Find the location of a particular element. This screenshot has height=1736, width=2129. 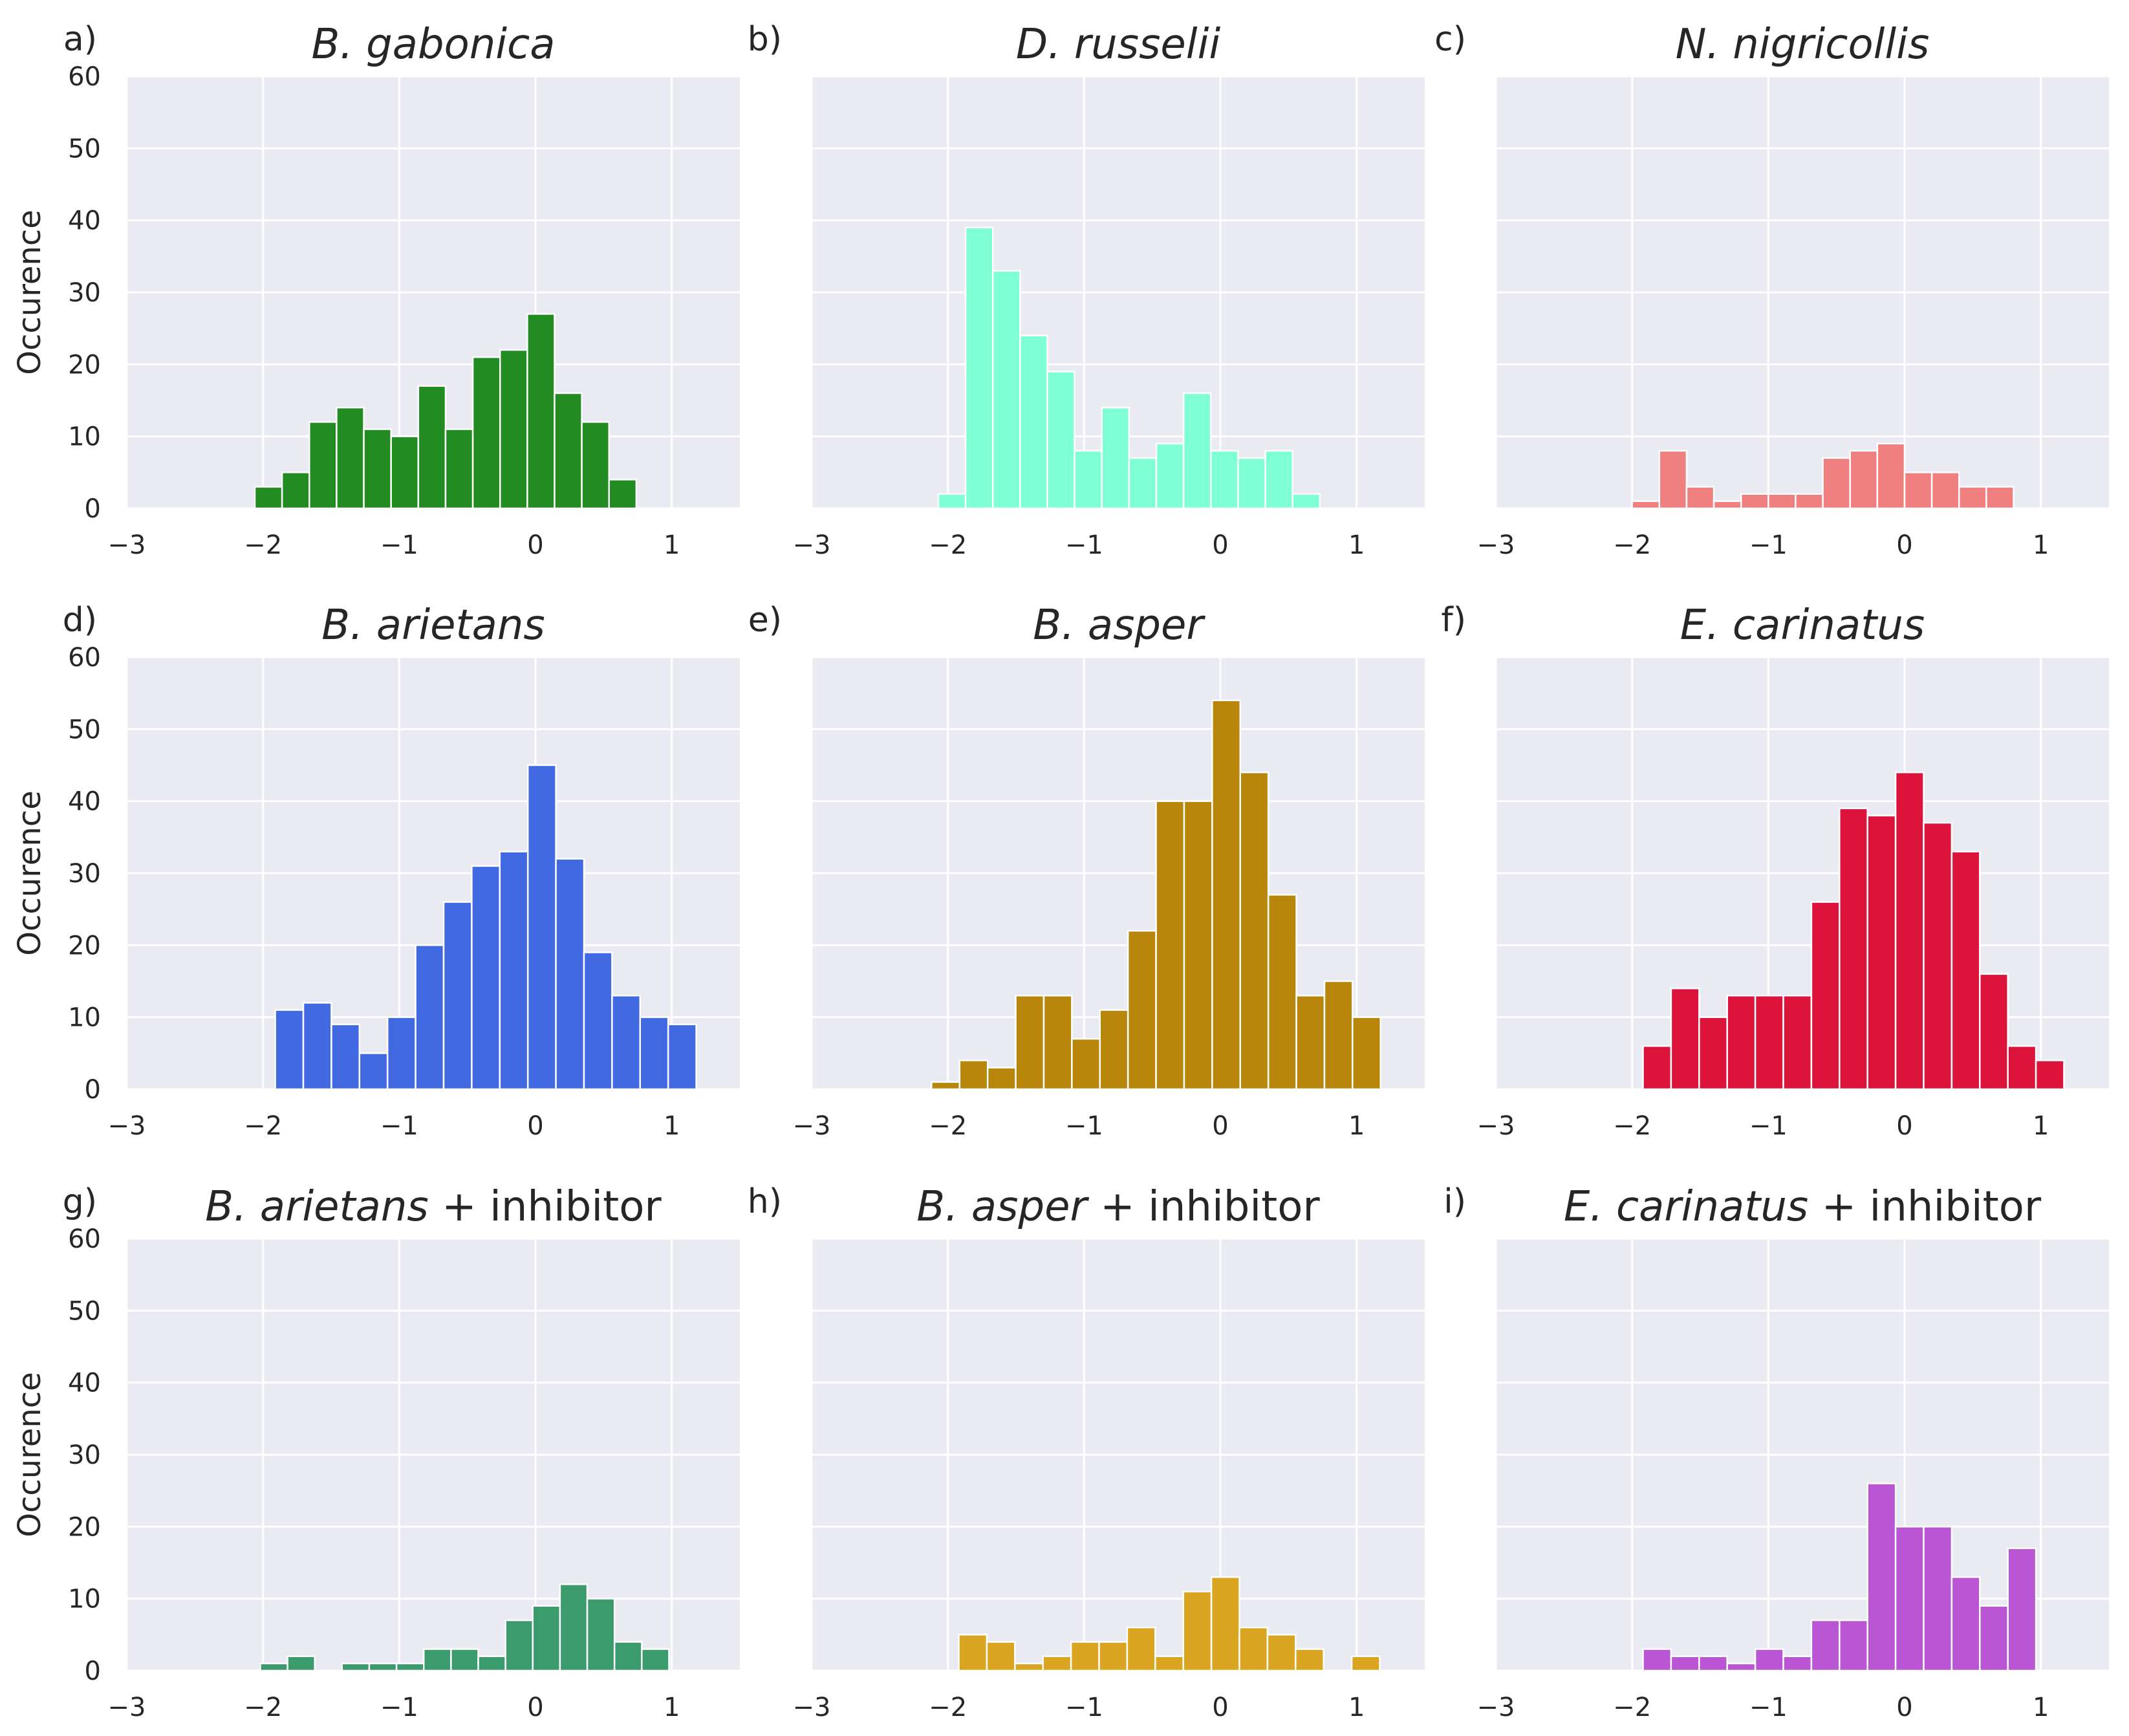

panel-title: B. arietans + inhibitor is located at coordinates (433, 1207).